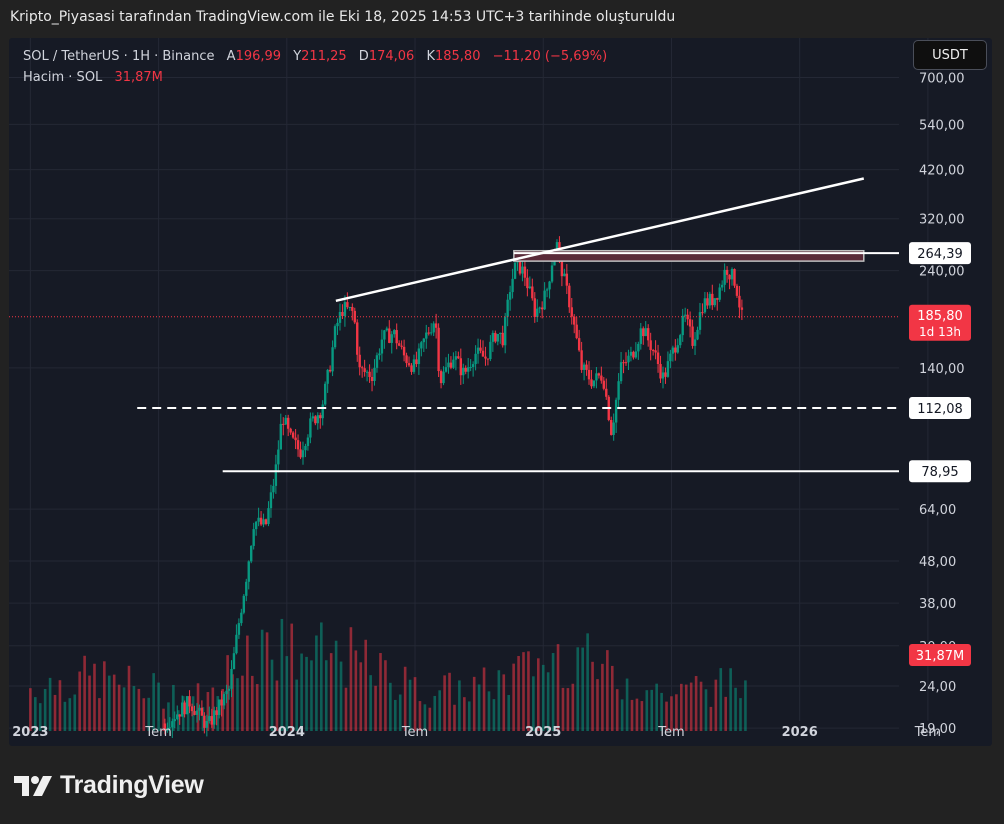 The width and height of the screenshot is (1004, 824). Describe the element at coordinates (940, 471) in the screenshot. I see `level-price-label-bg` at that location.